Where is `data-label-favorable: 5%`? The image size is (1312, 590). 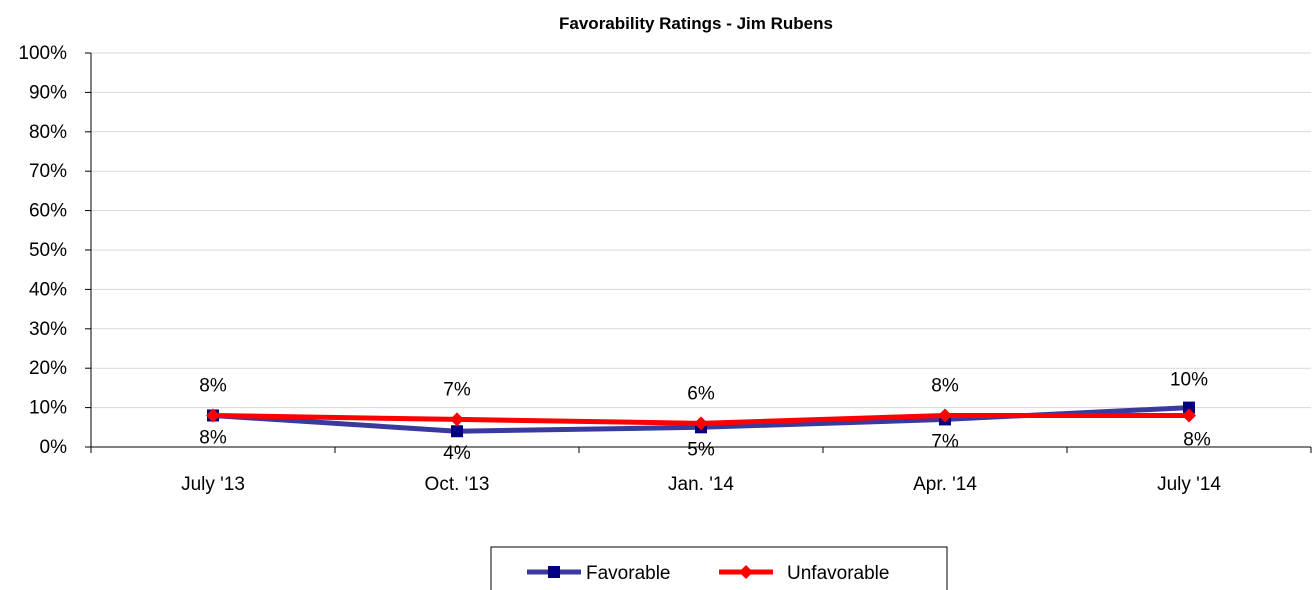 data-label-favorable: 5% is located at coordinates (701, 449).